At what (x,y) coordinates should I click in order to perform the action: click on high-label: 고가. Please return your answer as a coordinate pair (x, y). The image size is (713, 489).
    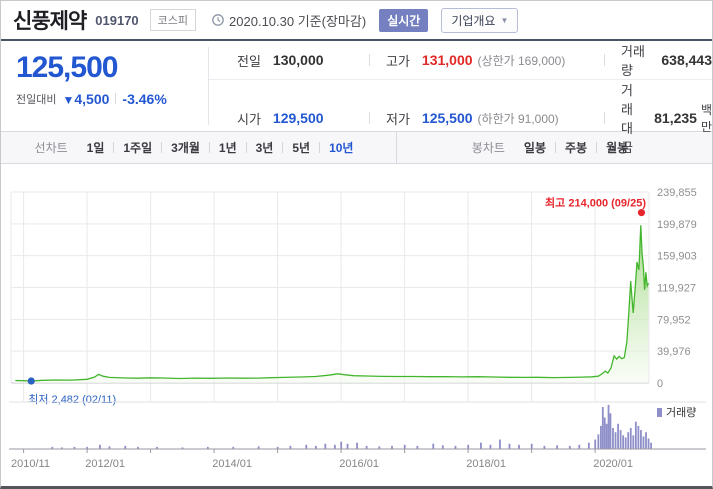
    Looking at the image, I should click on (398, 61).